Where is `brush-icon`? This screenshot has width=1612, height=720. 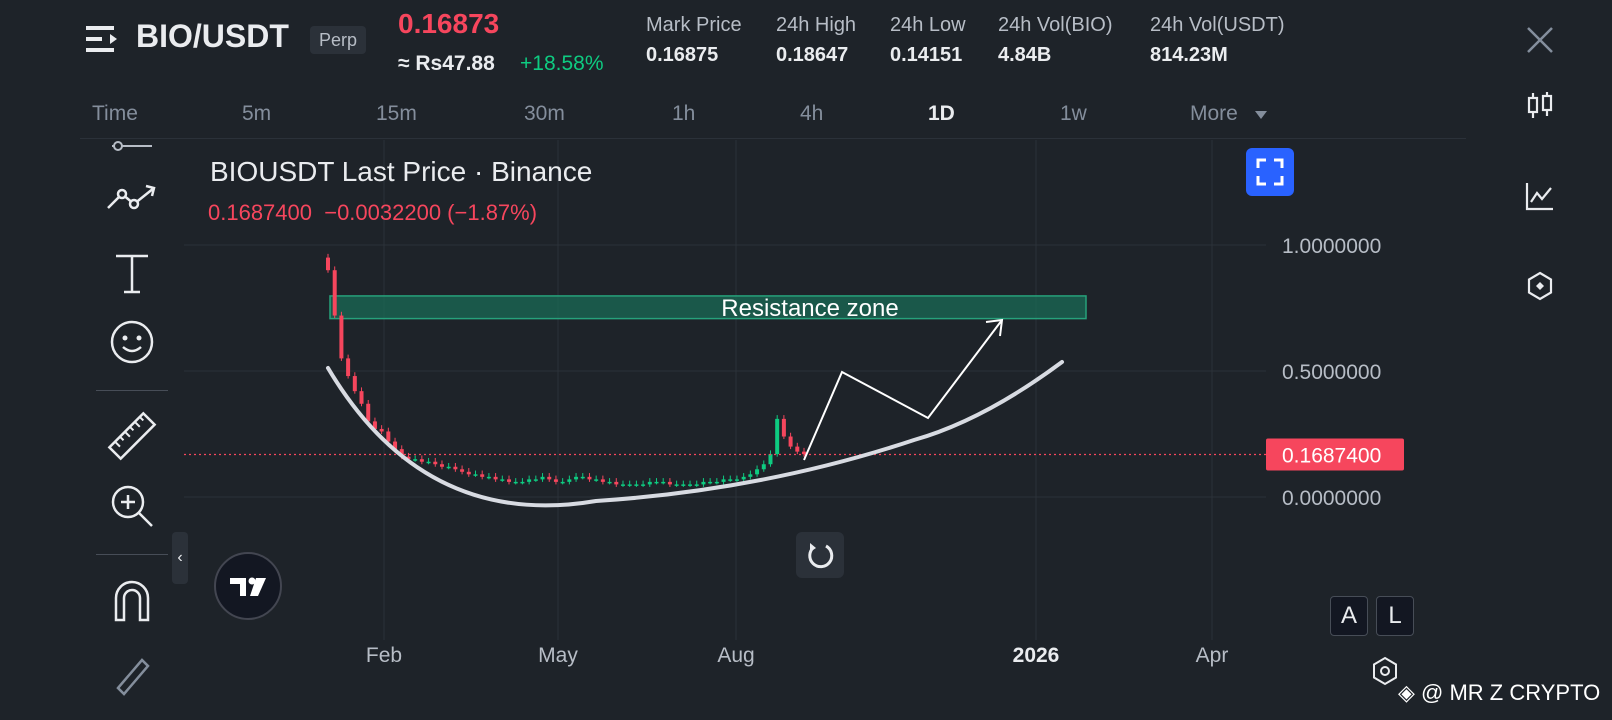 brush-icon is located at coordinates (132, 674).